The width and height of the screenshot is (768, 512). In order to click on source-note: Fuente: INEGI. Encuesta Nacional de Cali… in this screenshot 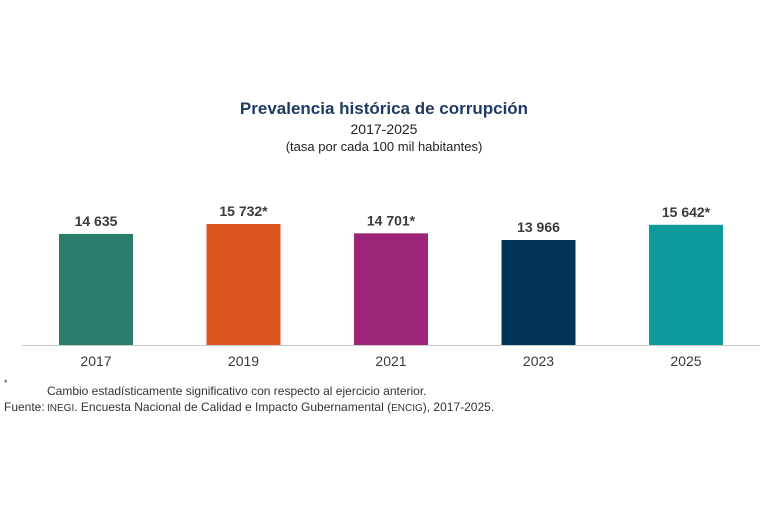, I will do `click(380, 408)`.